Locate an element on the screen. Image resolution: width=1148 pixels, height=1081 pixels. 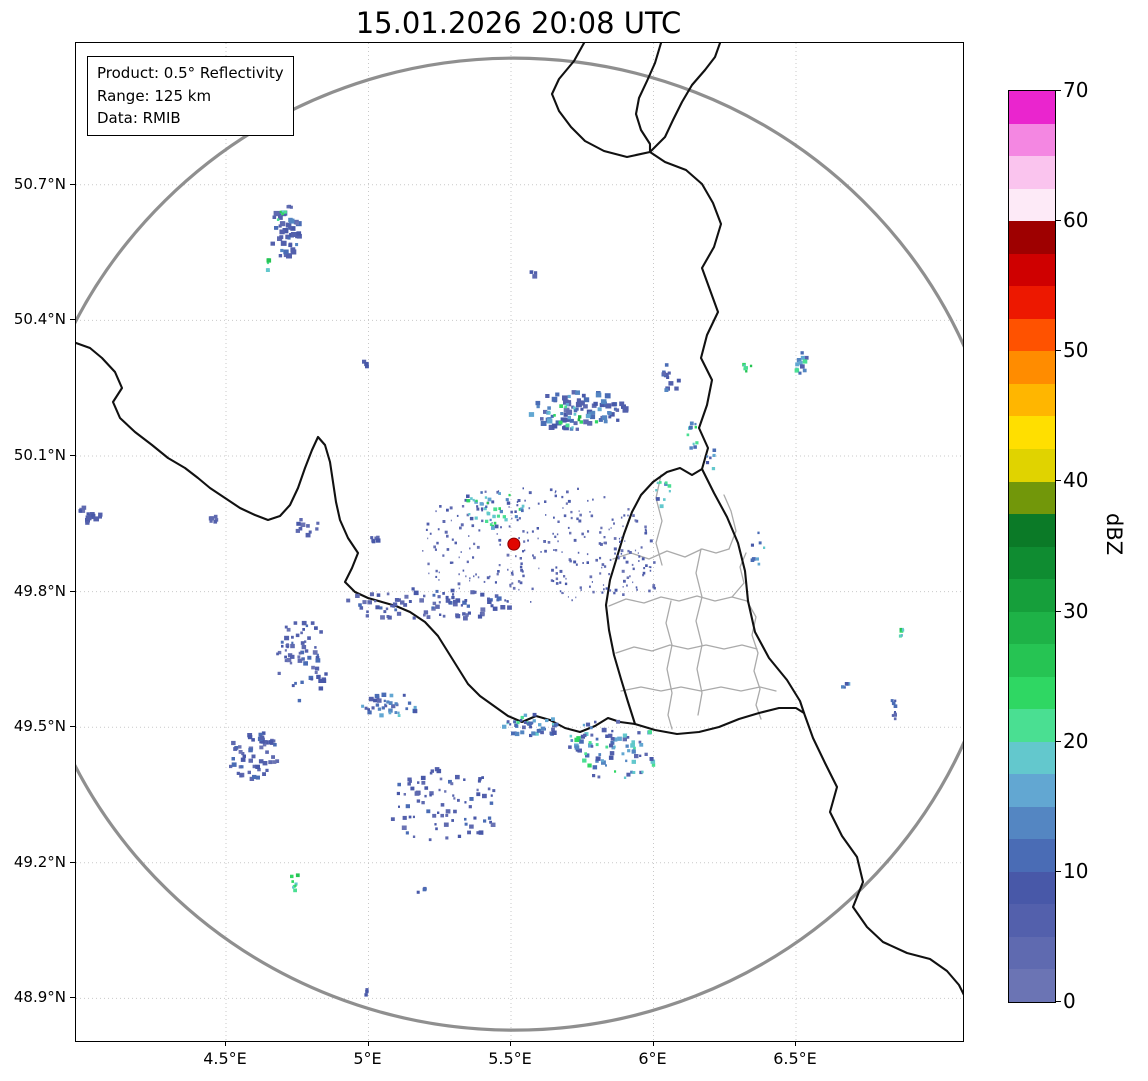
y-tick-label: 49.8°N is located at coordinates (39, 590).